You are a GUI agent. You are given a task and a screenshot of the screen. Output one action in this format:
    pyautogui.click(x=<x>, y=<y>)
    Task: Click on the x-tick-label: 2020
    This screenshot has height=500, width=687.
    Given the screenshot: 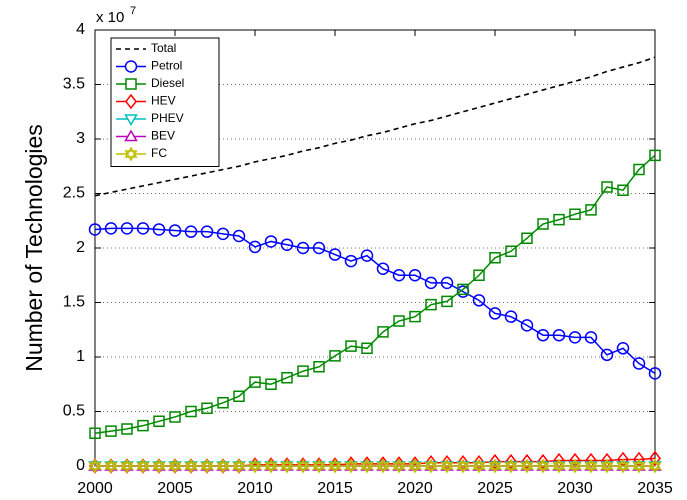 What is the action you would take?
    pyautogui.click(x=415, y=488)
    